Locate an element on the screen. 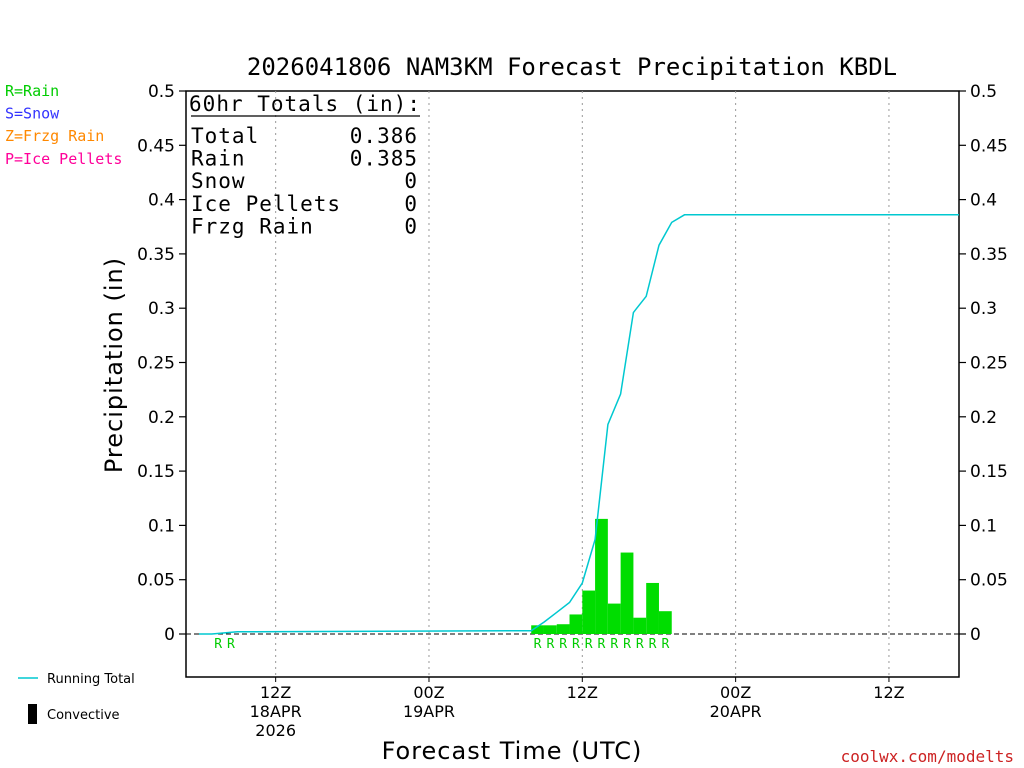  x-tick-label: 18APR is located at coordinates (276, 711).